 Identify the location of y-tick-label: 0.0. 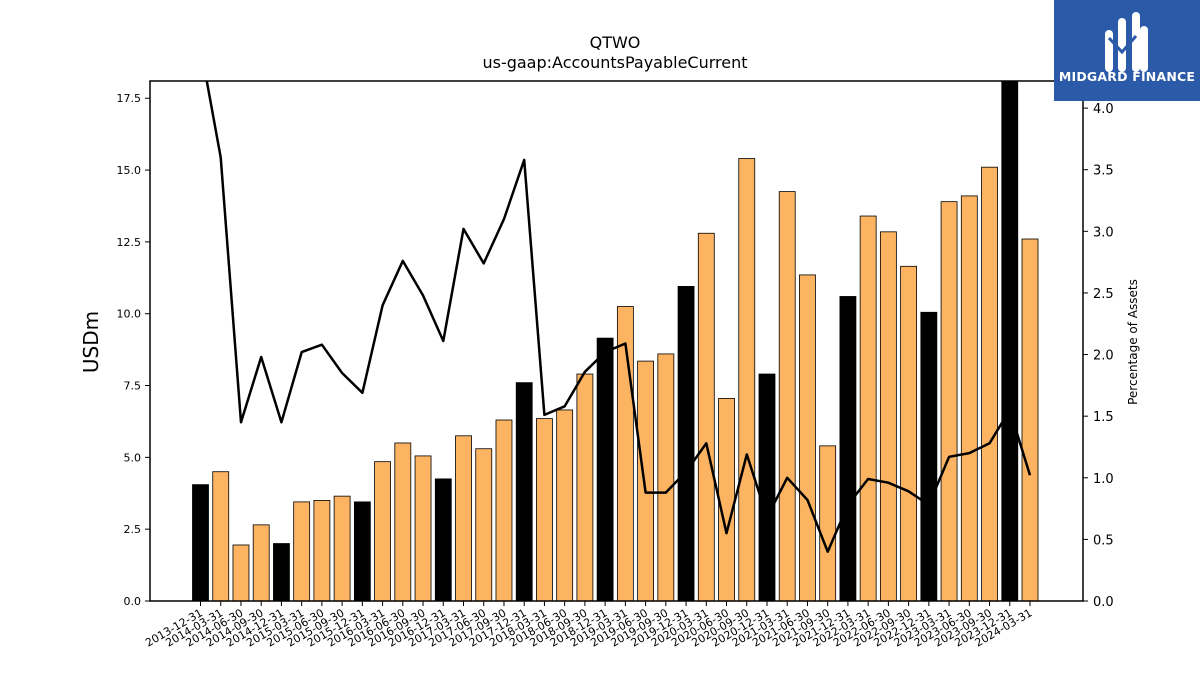
(133, 601).